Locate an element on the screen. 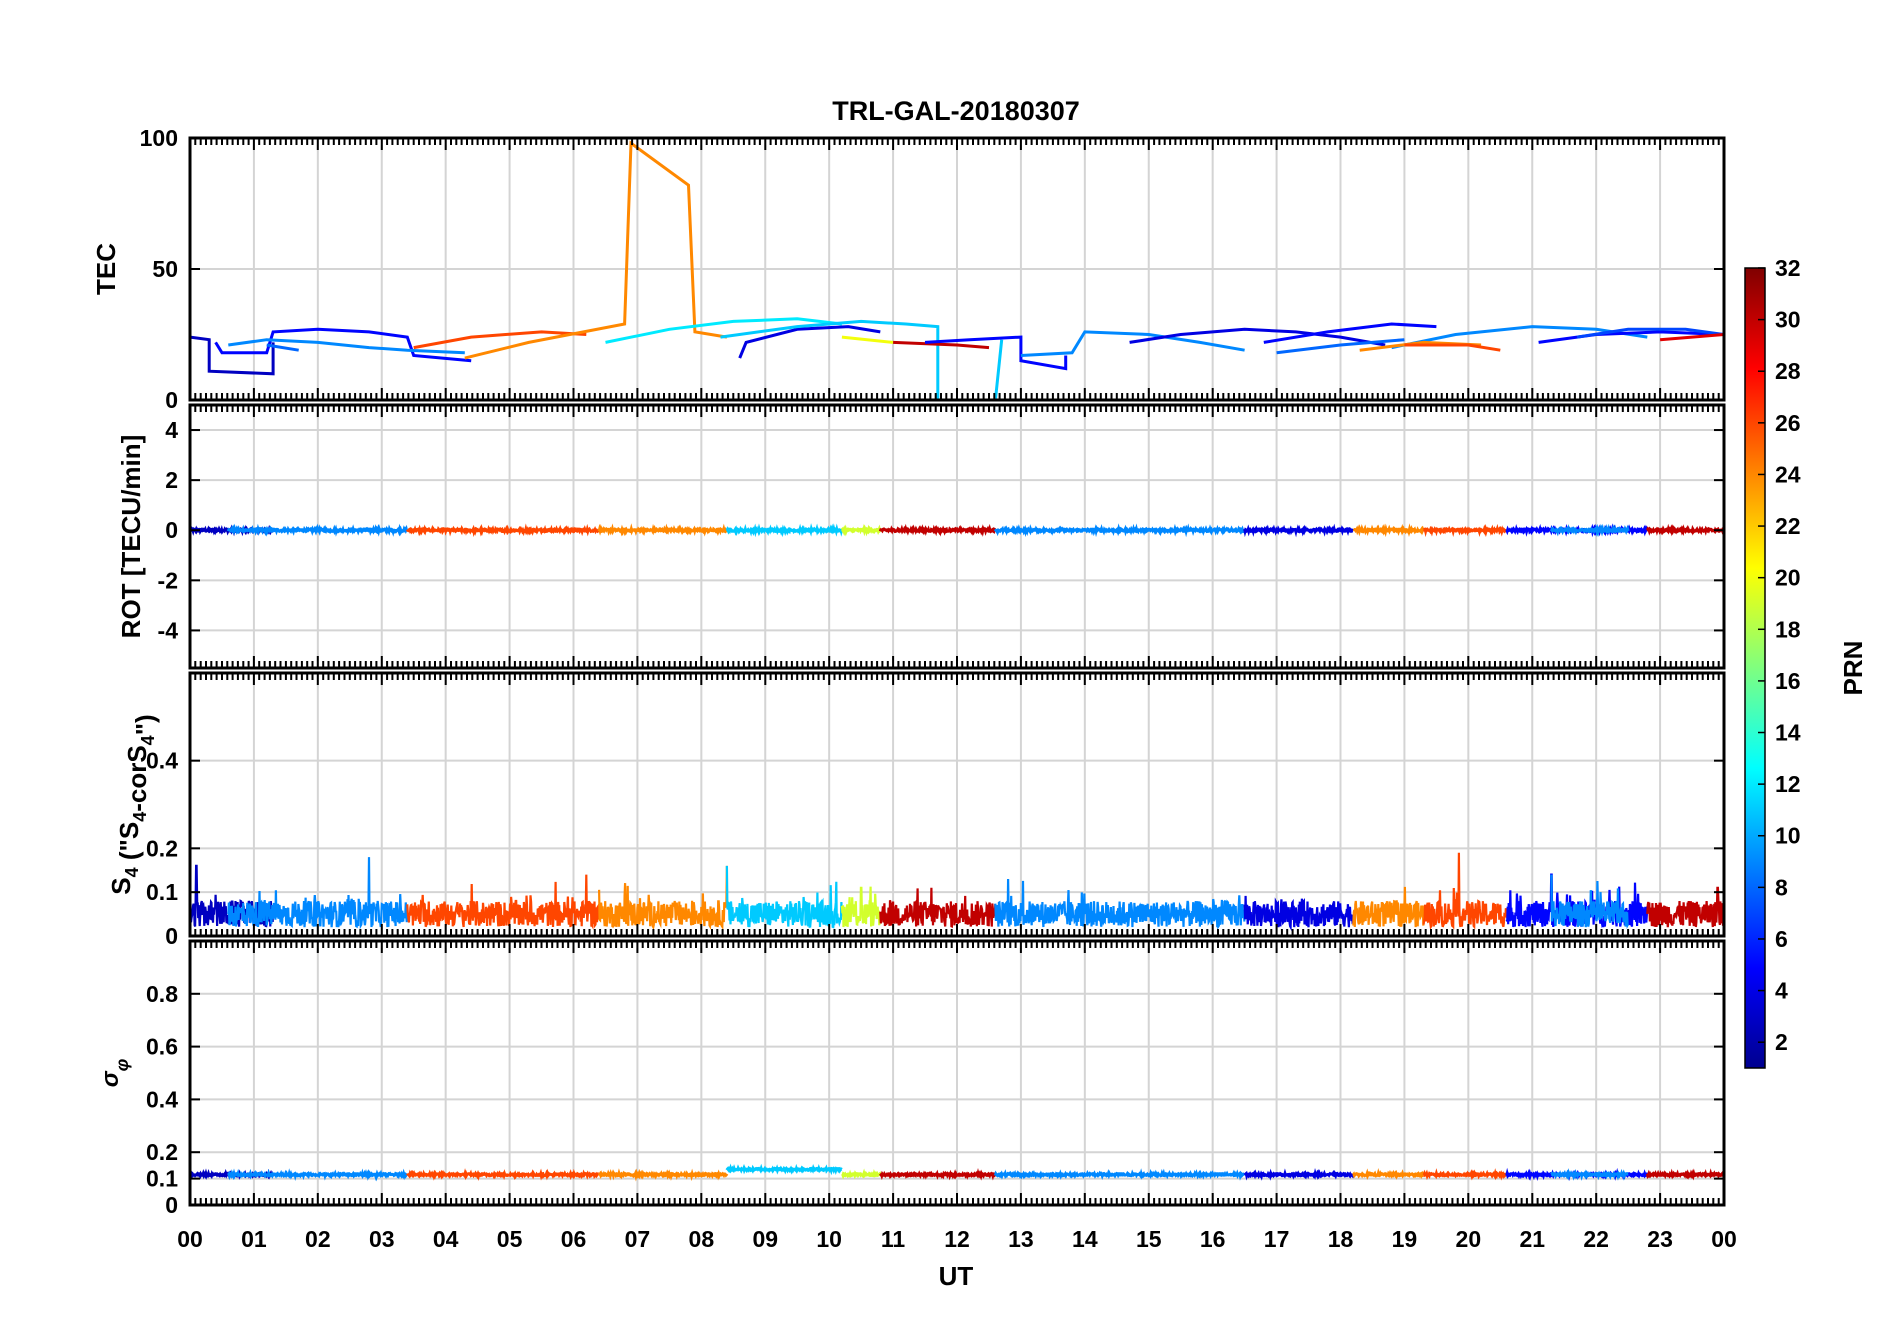 This screenshot has height=1335, width=1902. x-tick-label: 20 is located at coordinates (1469, 1239).